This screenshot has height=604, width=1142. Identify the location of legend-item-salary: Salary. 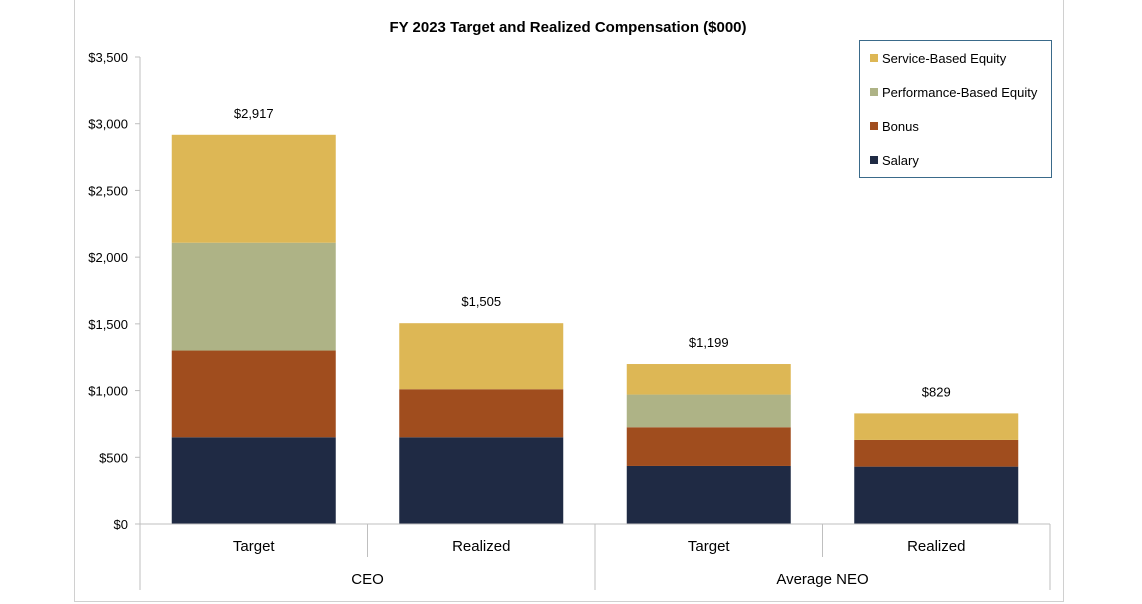
(894, 160).